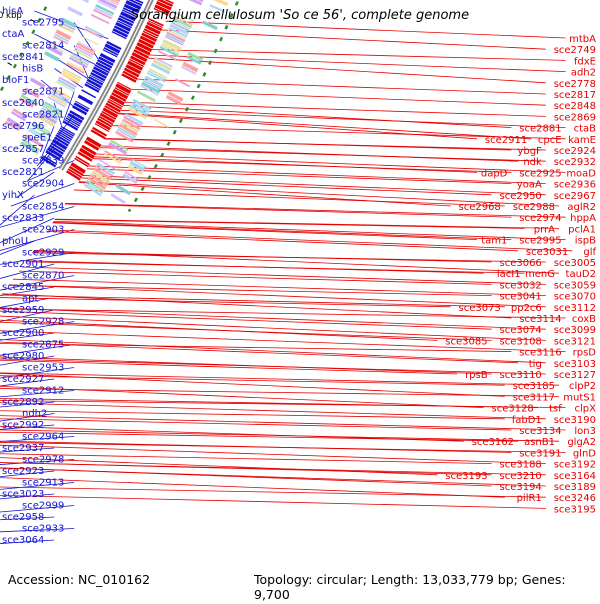  I want to click on gene-label-left: sce2929, so click(43, 253).